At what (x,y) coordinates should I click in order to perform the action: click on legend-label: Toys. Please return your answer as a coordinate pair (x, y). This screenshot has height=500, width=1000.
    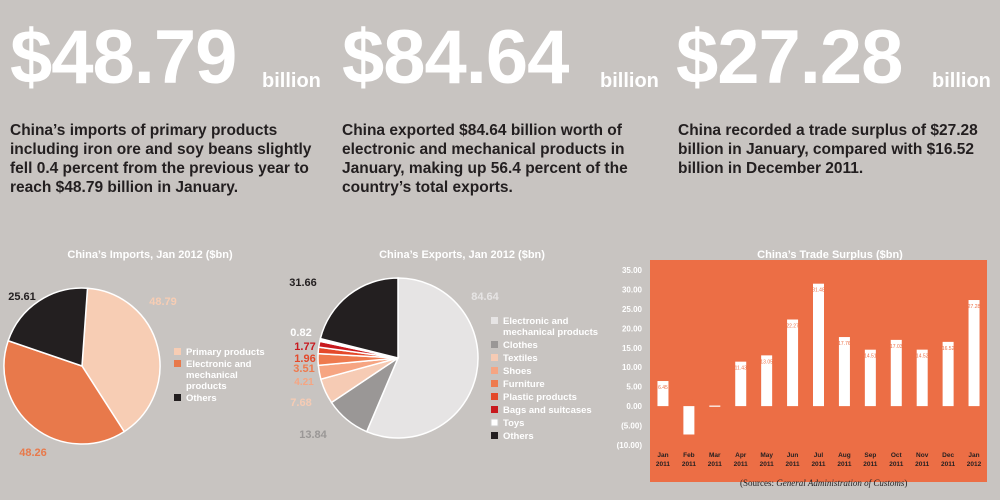
    Looking at the image, I should click on (513, 423).